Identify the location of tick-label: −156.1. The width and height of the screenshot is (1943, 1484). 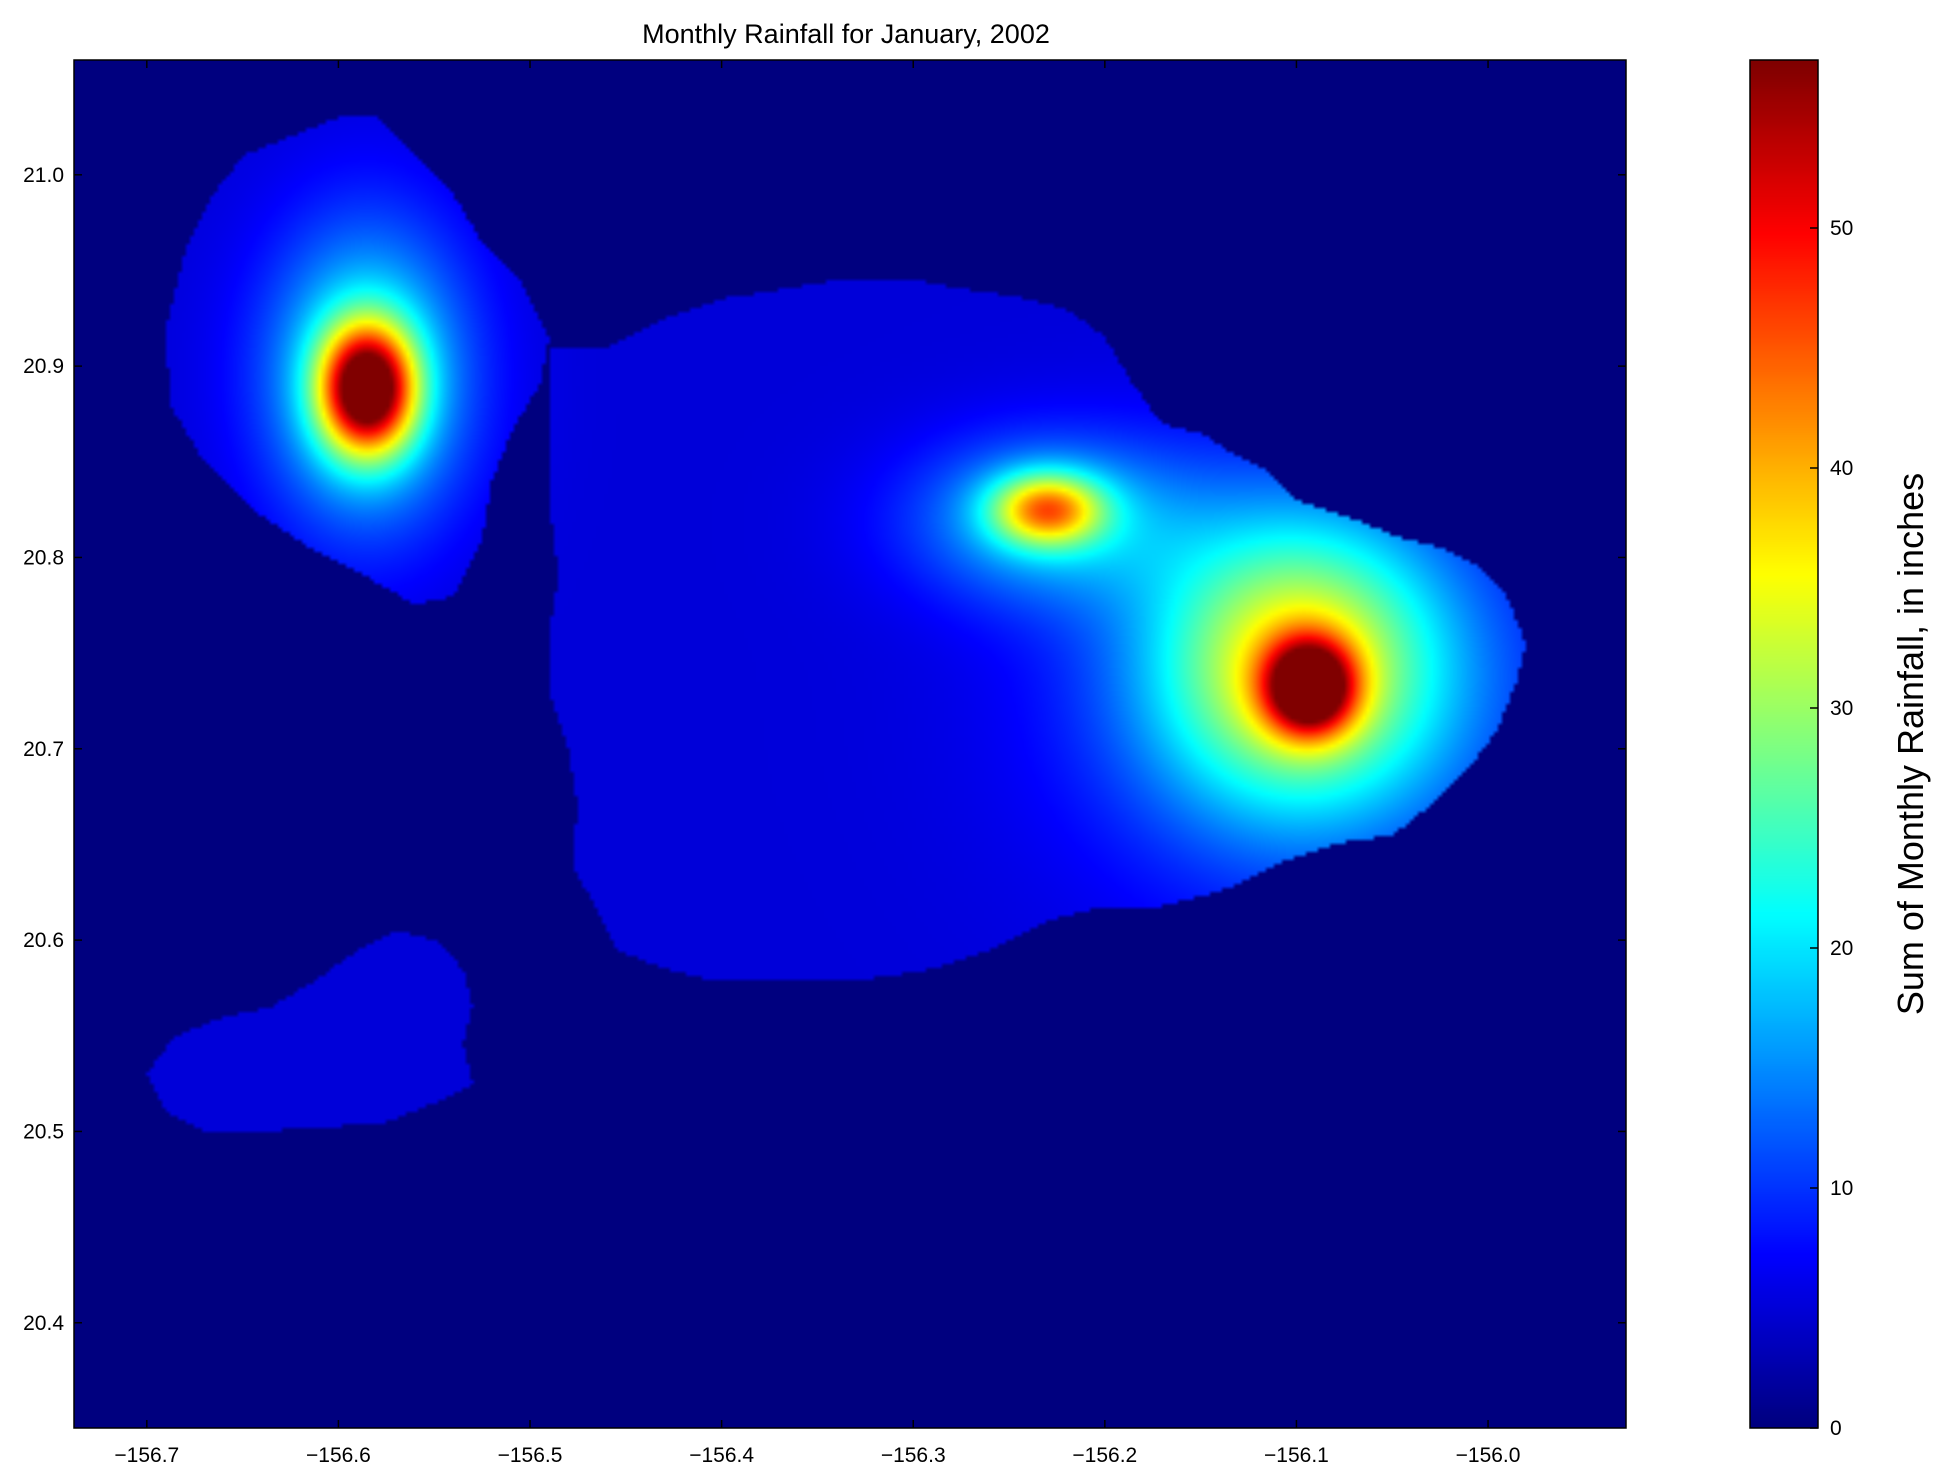
(1296, 1455).